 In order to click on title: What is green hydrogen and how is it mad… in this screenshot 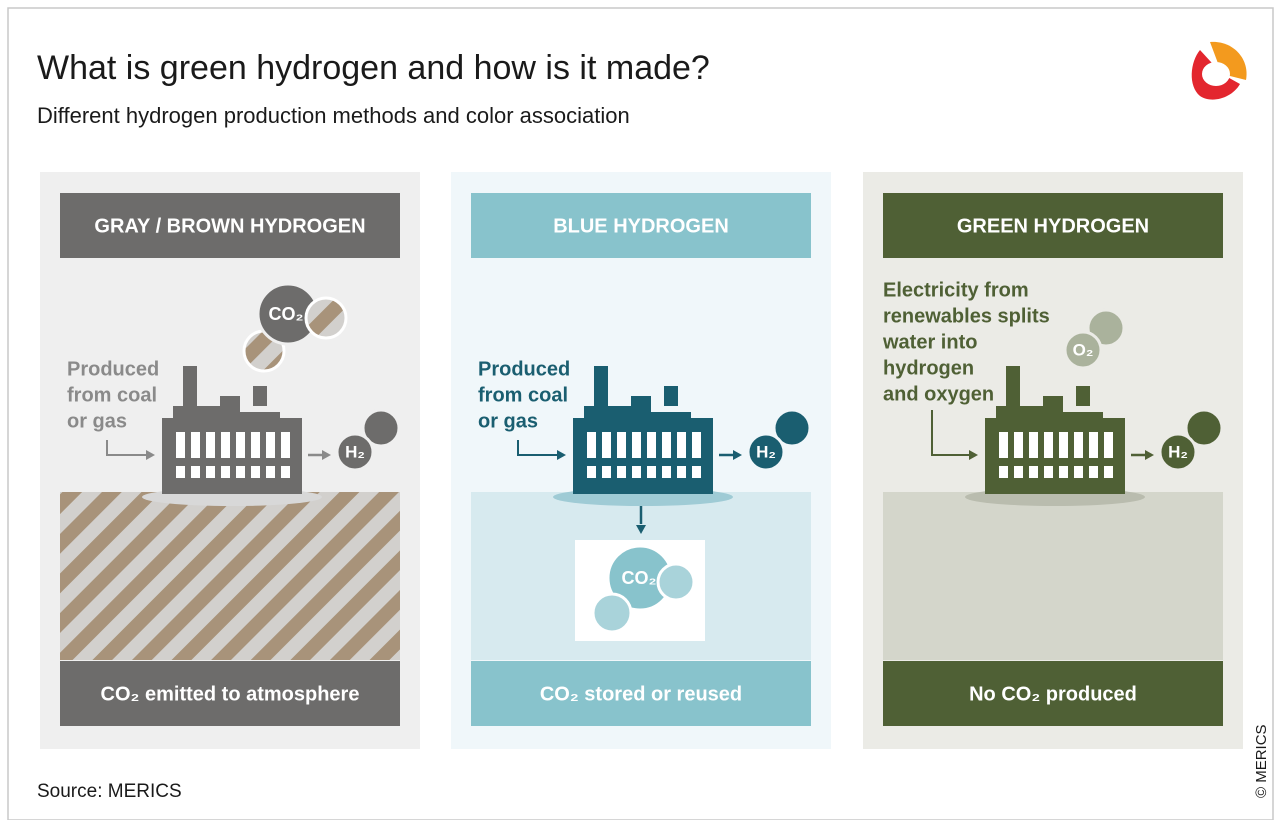, I will do `click(373, 68)`.